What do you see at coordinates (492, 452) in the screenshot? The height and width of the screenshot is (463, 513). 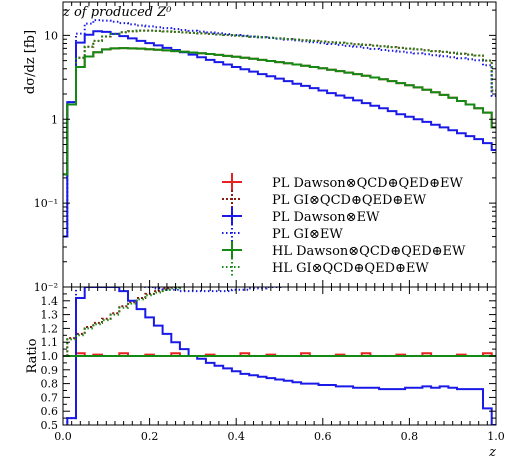 I see `x-axis-label: z` at bounding box center [492, 452].